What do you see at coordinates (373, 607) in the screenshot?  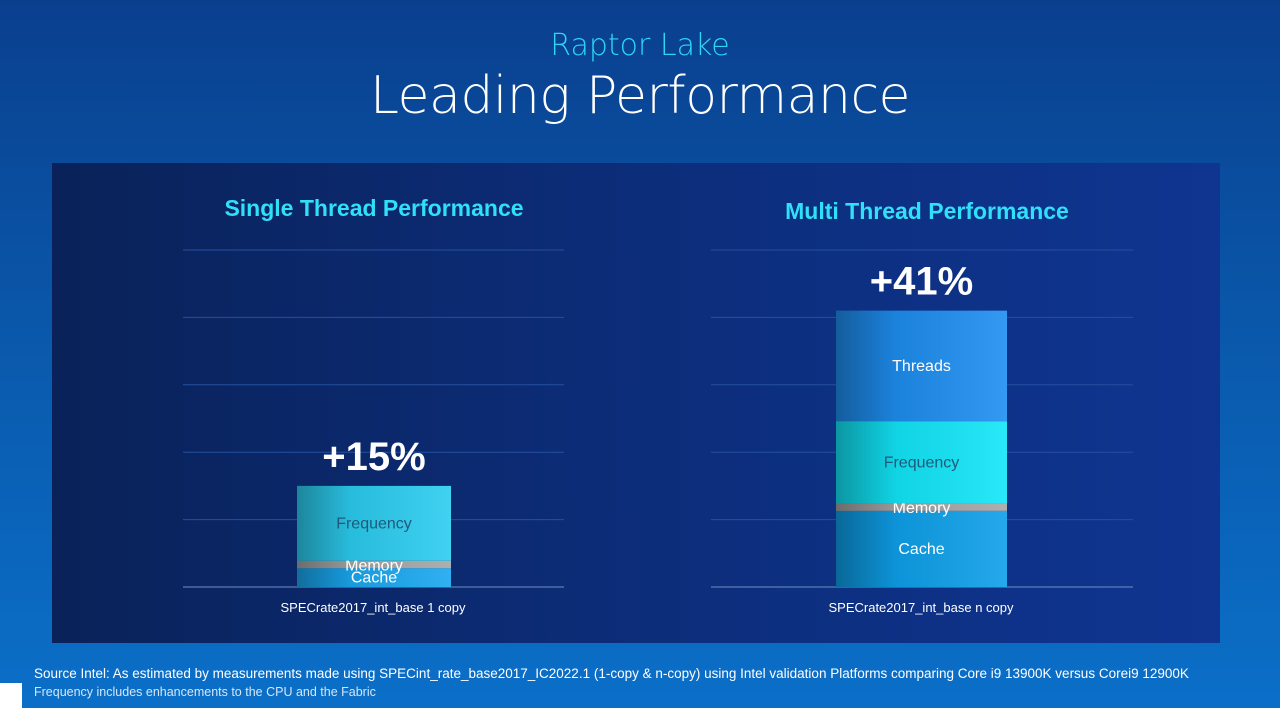 I see `single-thread-x-label: SPECrate2017_int_base 1 copy` at bounding box center [373, 607].